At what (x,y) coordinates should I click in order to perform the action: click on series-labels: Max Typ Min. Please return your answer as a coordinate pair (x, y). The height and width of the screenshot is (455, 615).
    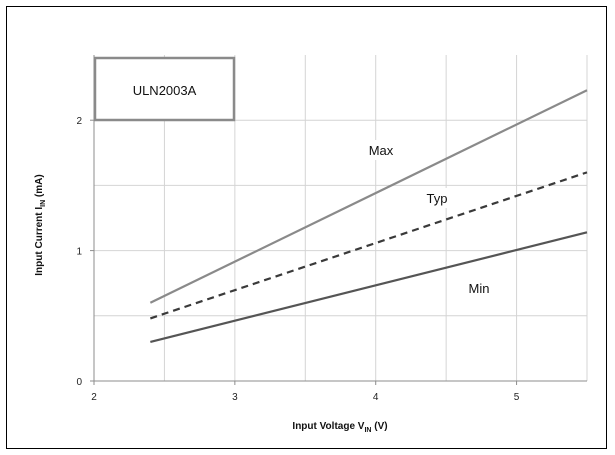
    Looking at the image, I should click on (429, 219).